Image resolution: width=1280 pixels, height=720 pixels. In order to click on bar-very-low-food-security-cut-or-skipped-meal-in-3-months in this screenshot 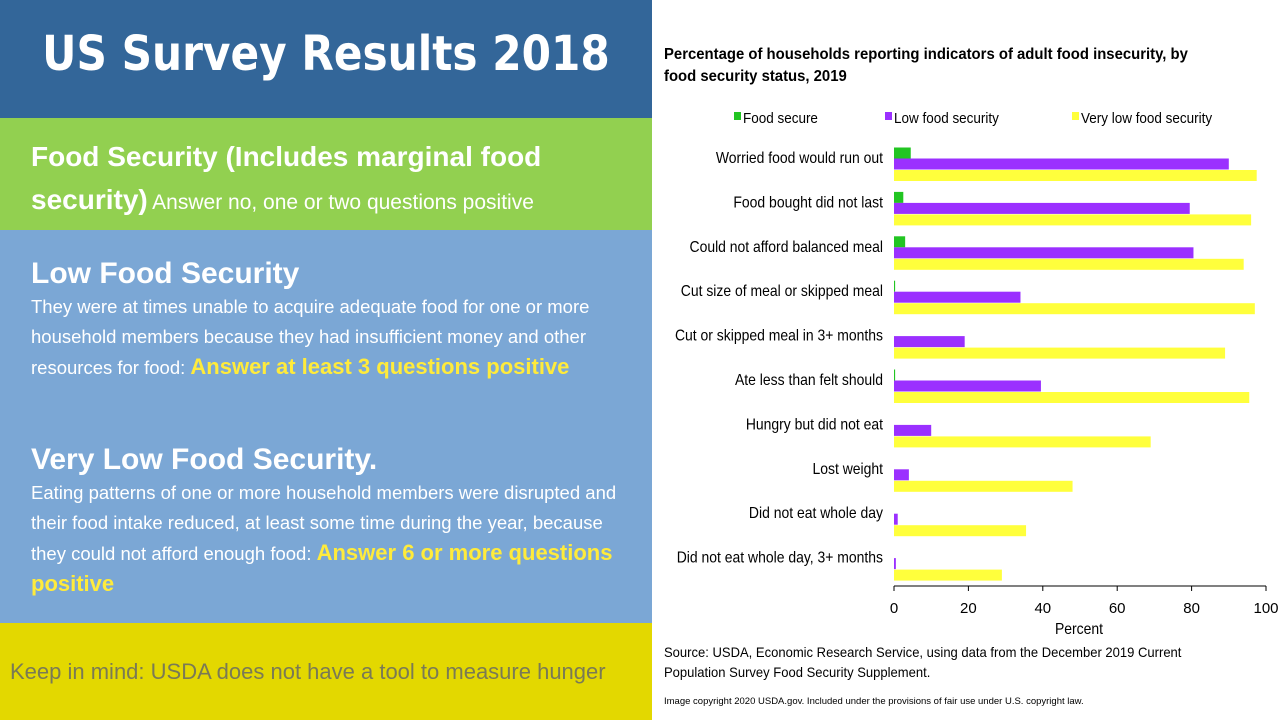, I will do `click(1060, 353)`.